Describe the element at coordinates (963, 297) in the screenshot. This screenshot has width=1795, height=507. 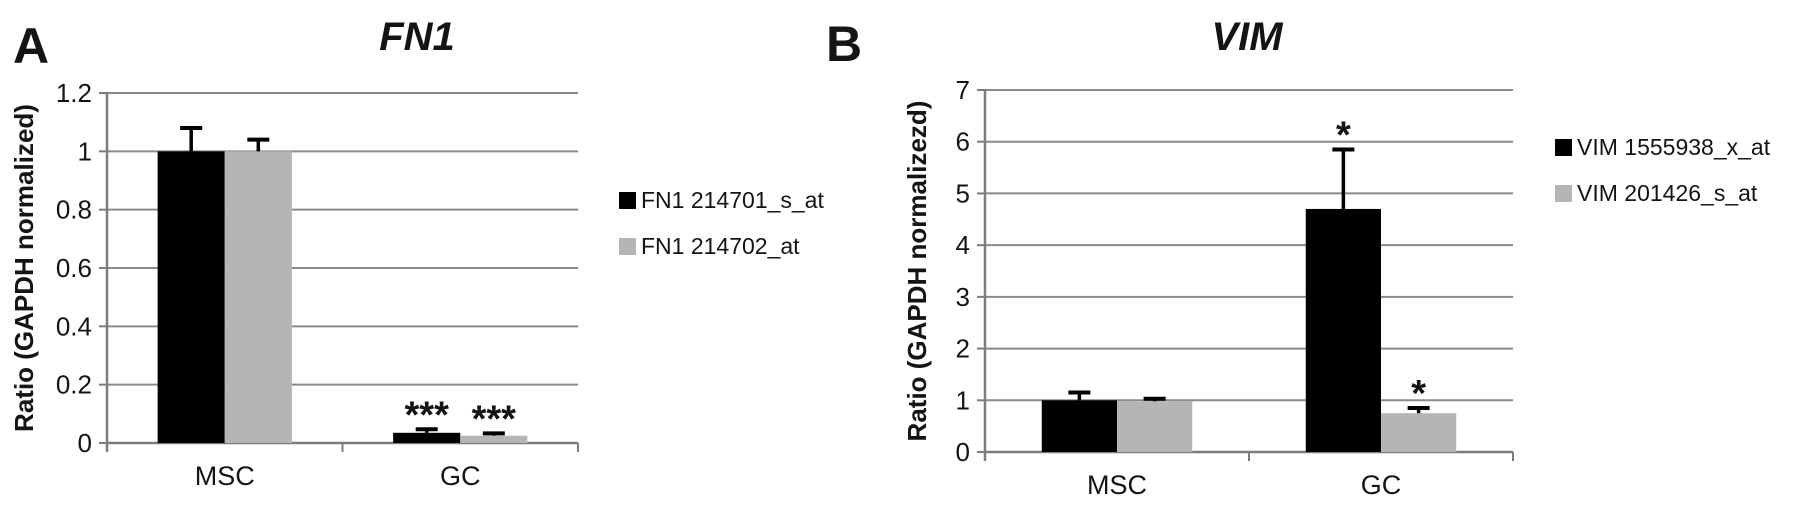
I see `ytick-label: 3` at that location.